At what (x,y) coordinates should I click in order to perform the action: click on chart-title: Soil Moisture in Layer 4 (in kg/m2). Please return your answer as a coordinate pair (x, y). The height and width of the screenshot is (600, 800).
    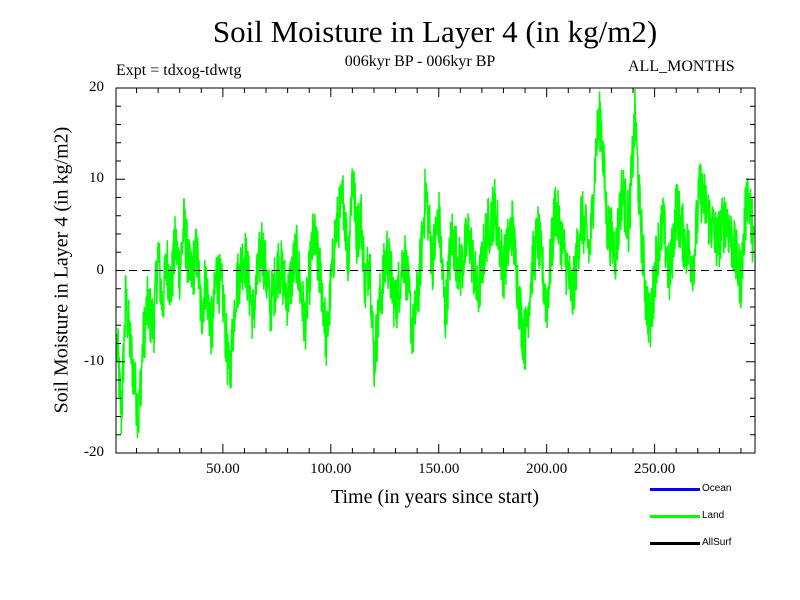
    Looking at the image, I should click on (435, 31).